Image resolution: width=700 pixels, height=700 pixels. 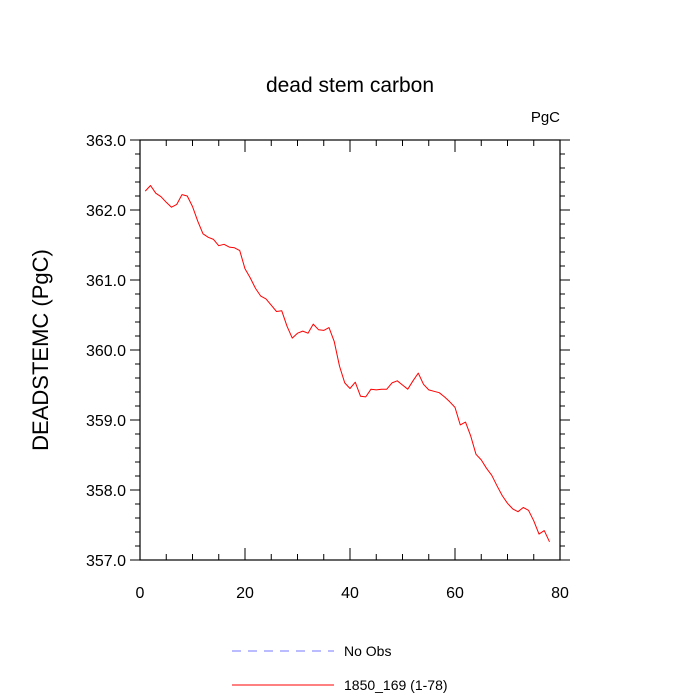 I want to click on legend-label-no-obs: No Obs, so click(x=367, y=651).